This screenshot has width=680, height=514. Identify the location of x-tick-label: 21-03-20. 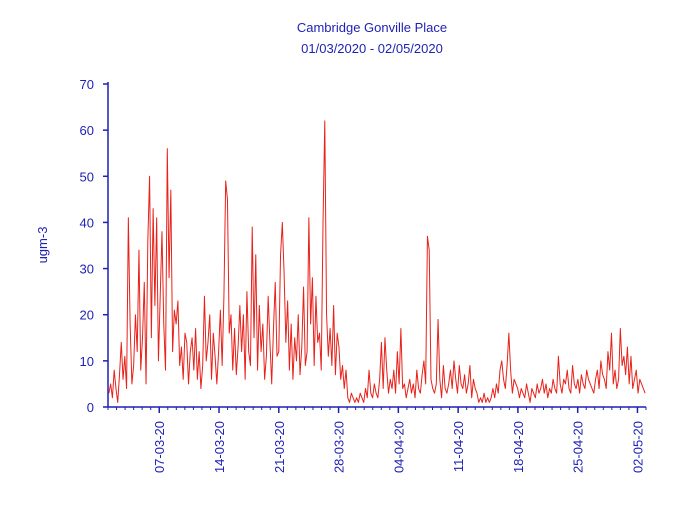
(279, 447).